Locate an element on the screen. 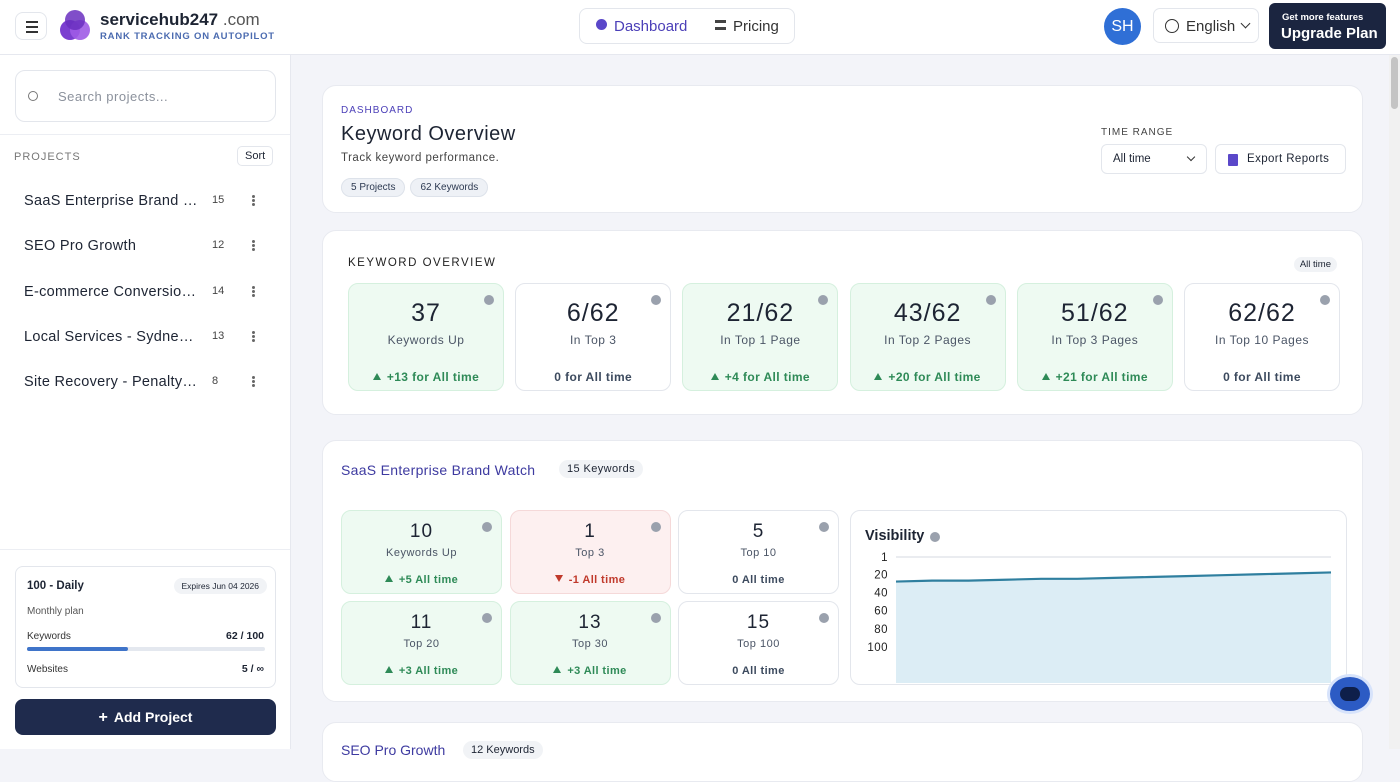 The height and width of the screenshot is (782, 1400). project-row: E-commerce Conversio… 14 is located at coordinates (145, 292).